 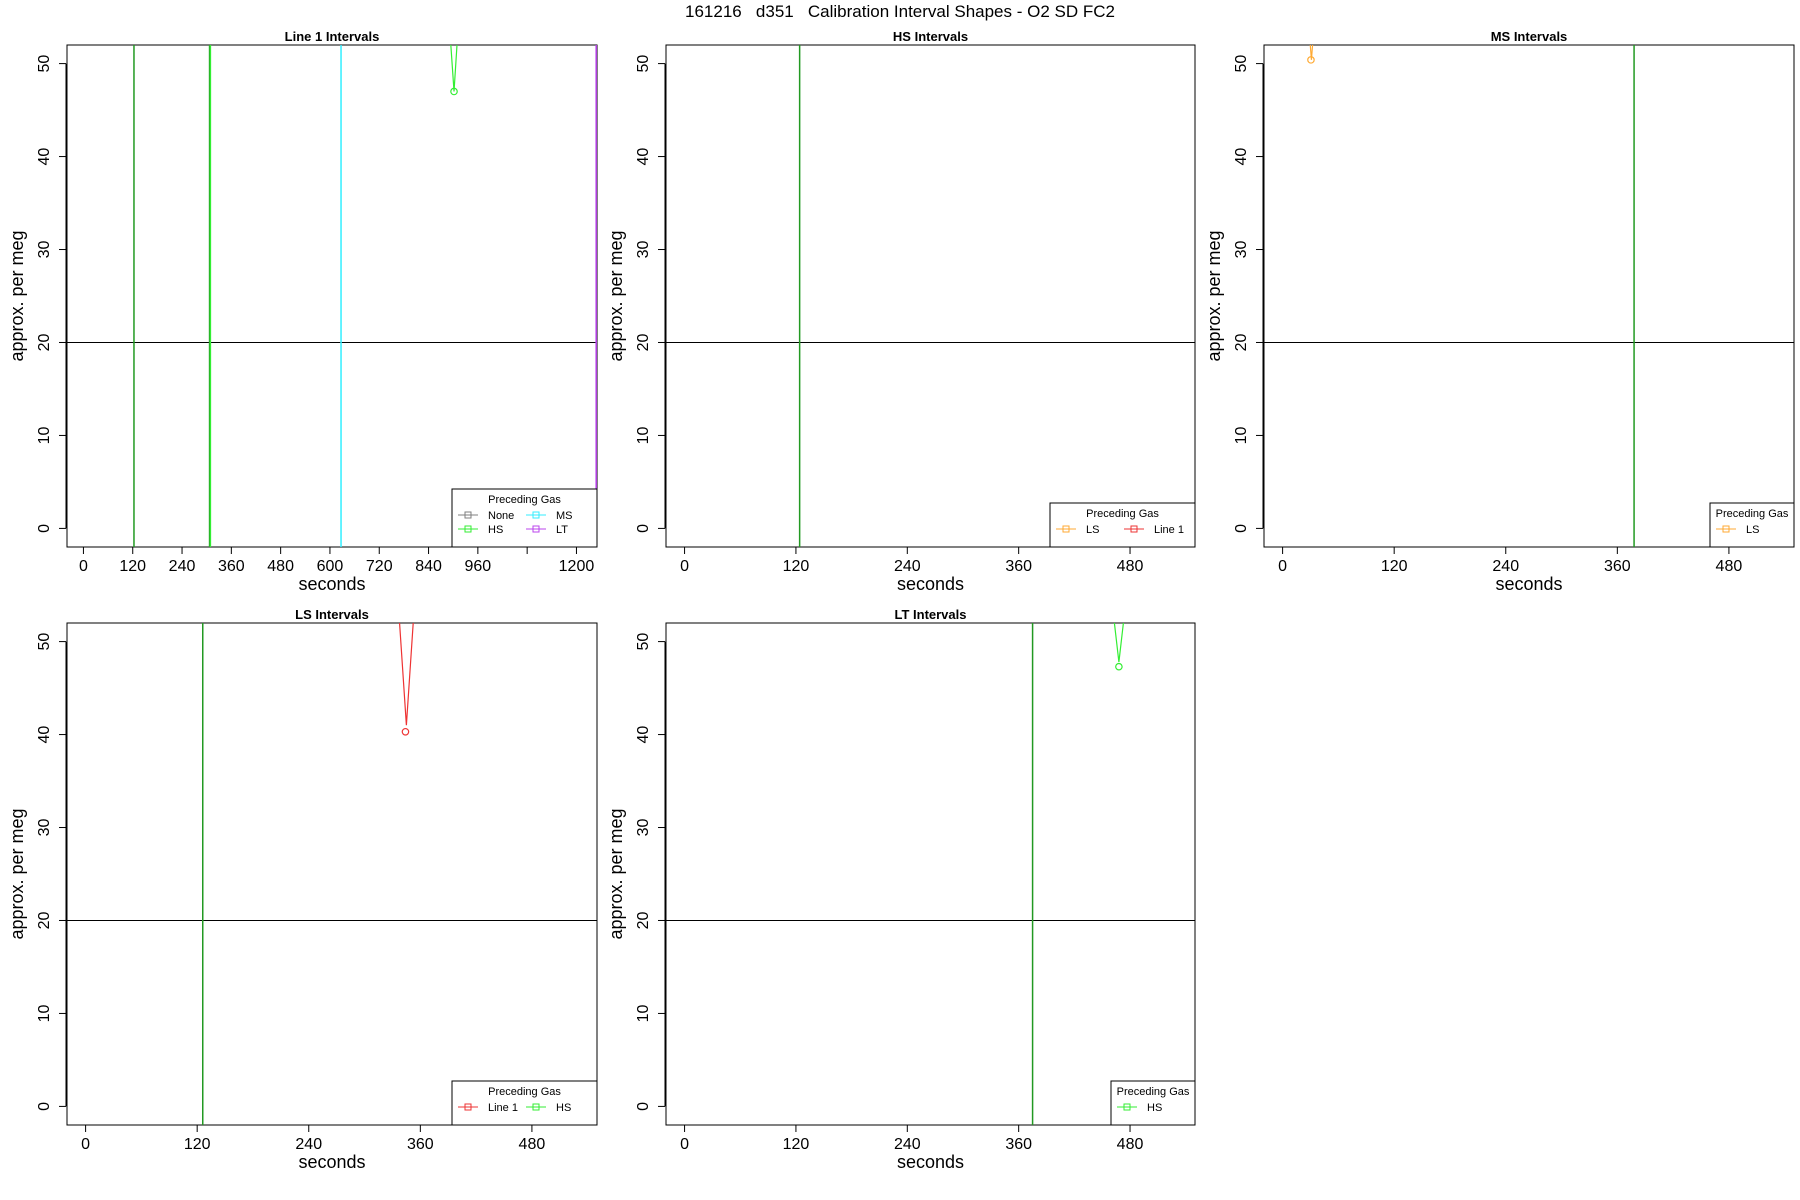 What do you see at coordinates (577, 566) in the screenshot?
I see `x-tick-label: 1200` at bounding box center [577, 566].